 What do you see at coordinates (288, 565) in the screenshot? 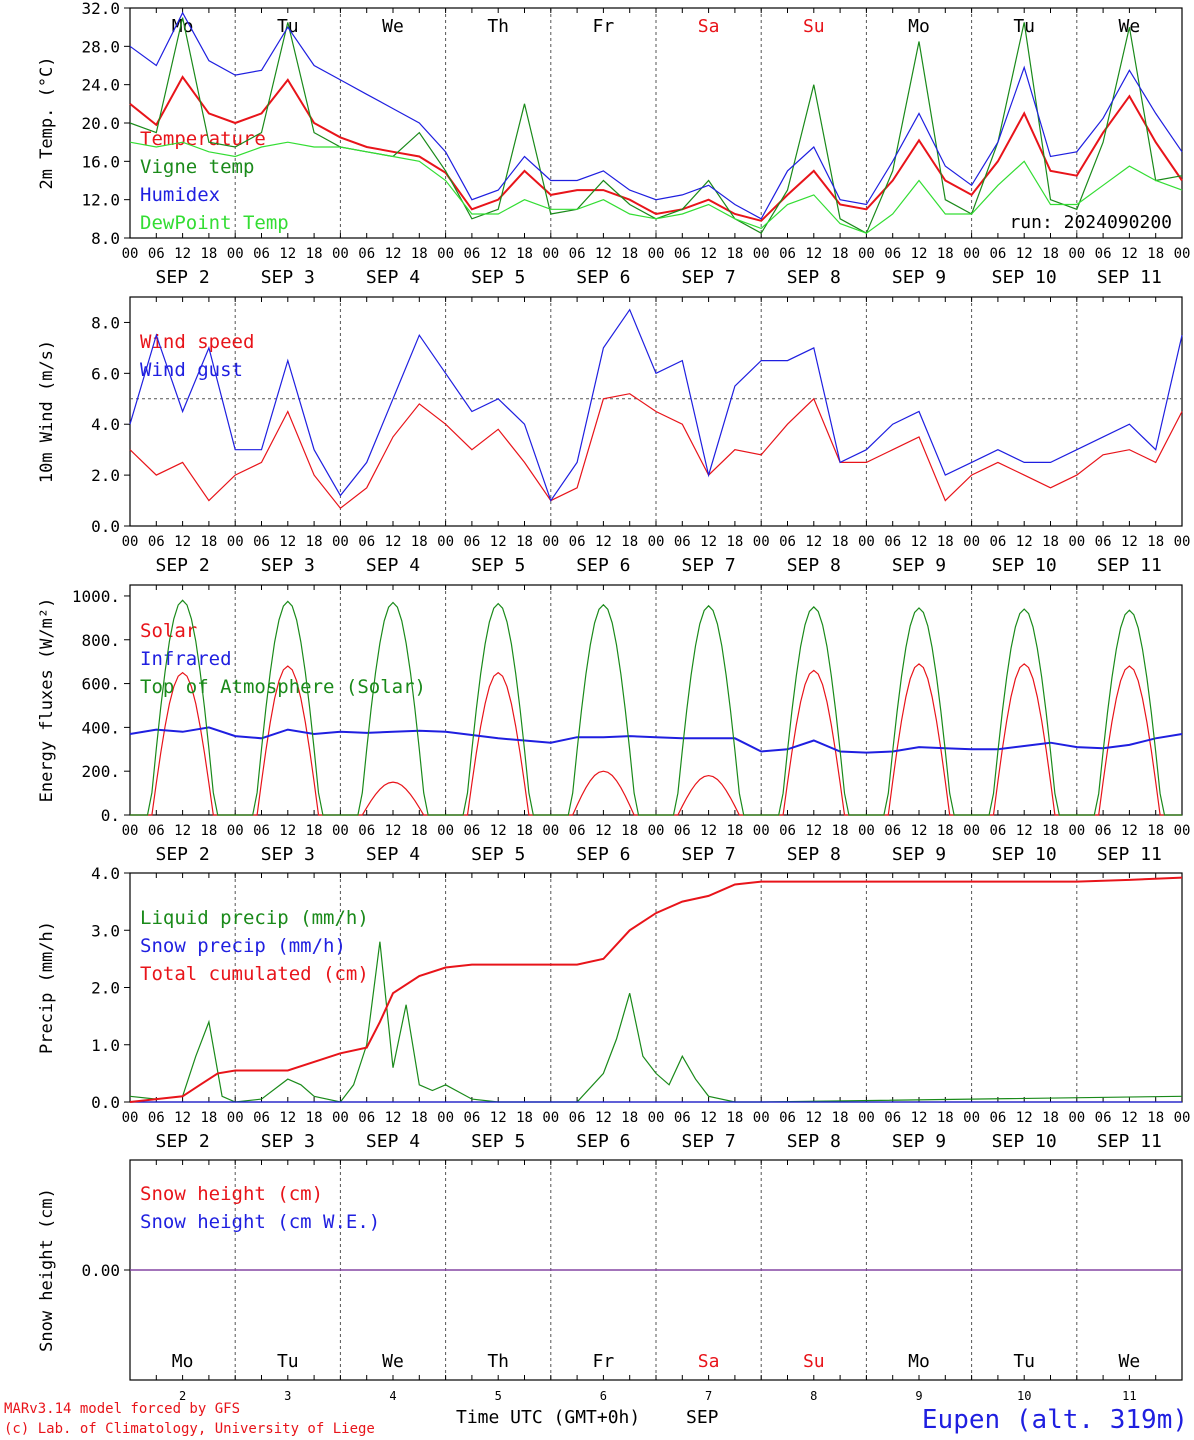
I see `wind-date-label: SEP 3` at bounding box center [288, 565].